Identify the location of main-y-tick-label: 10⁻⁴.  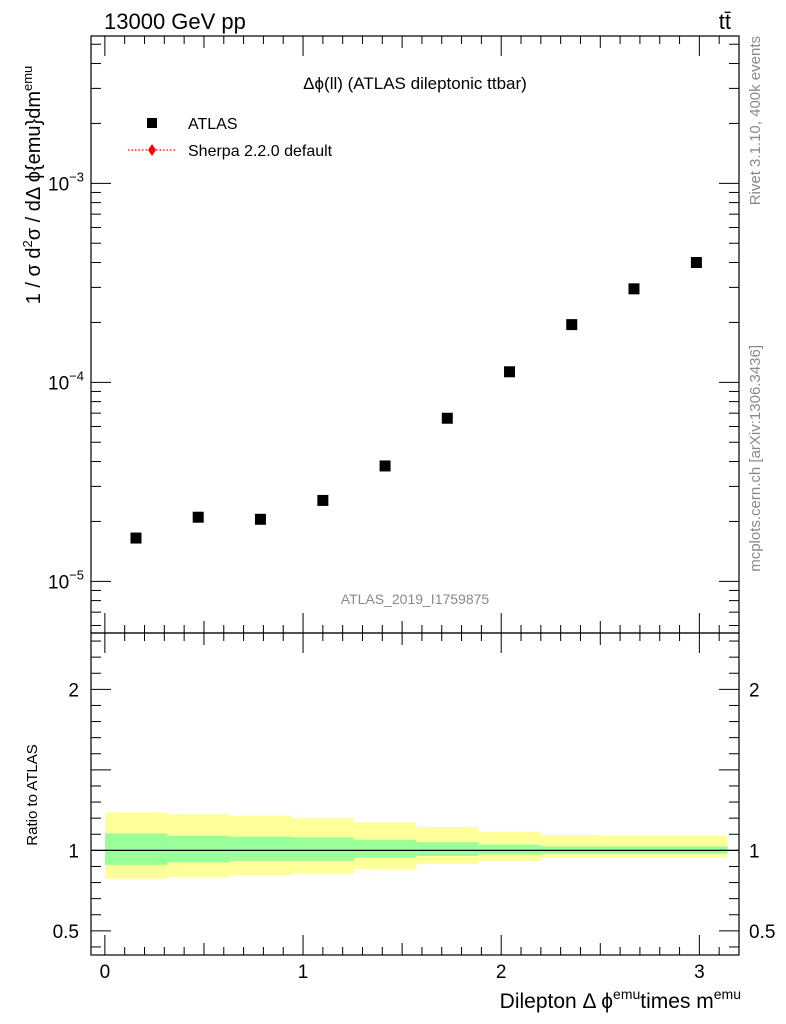
(66, 381).